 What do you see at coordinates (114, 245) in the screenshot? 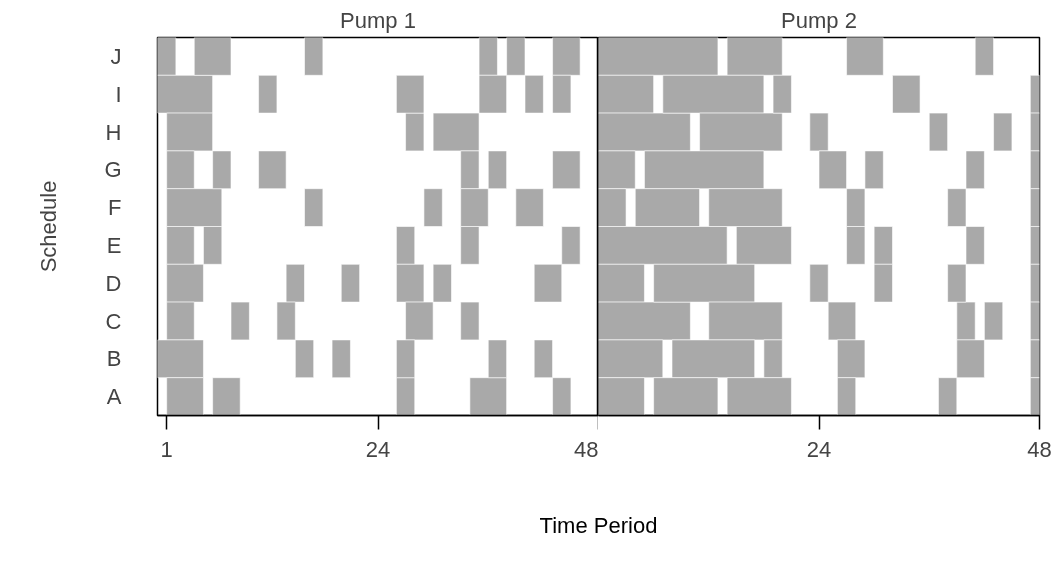
I see `y-tick-label: E` at bounding box center [114, 245].